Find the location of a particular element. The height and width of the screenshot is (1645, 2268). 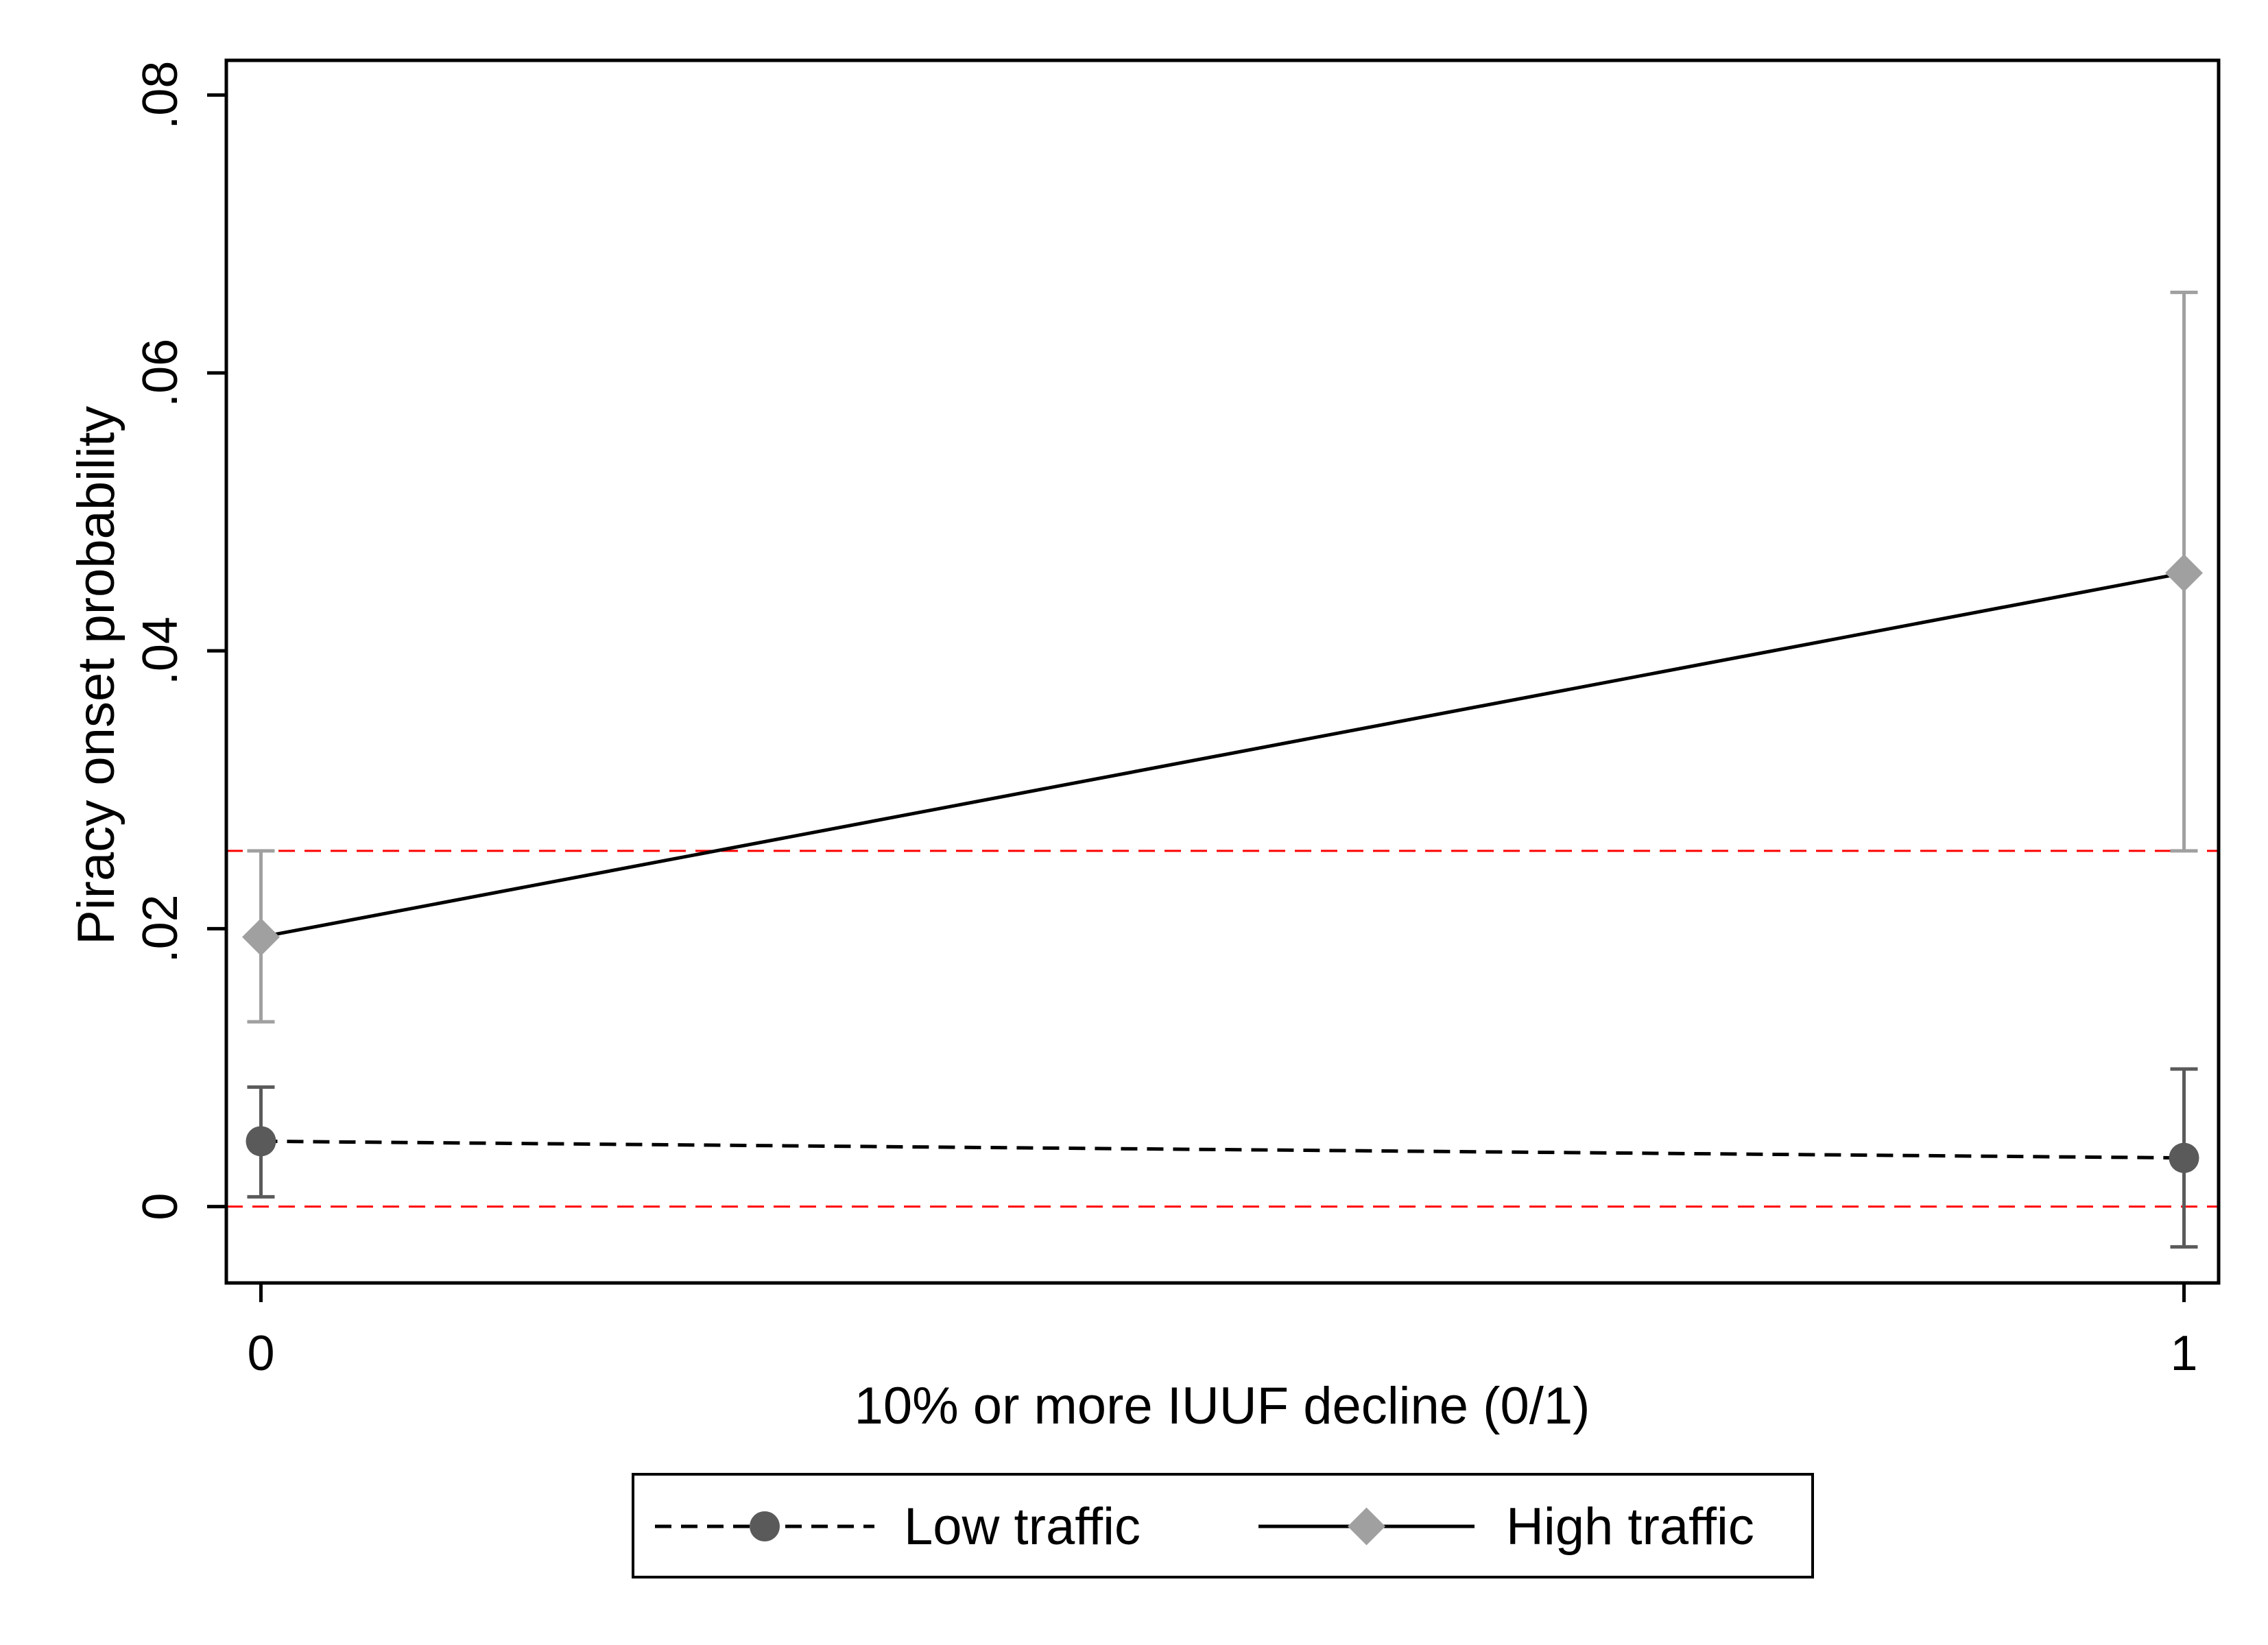

y-tick-label: 0 is located at coordinates (160, 1207).